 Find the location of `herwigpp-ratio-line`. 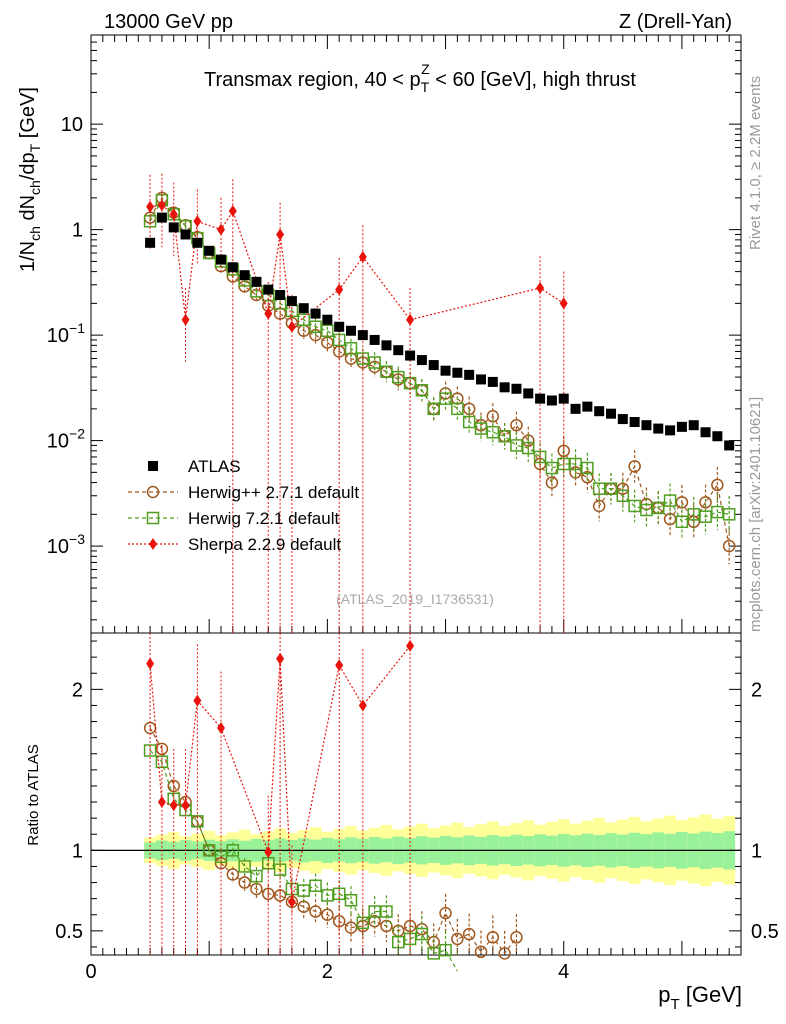

herwigpp-ratio-line is located at coordinates (333, 841).